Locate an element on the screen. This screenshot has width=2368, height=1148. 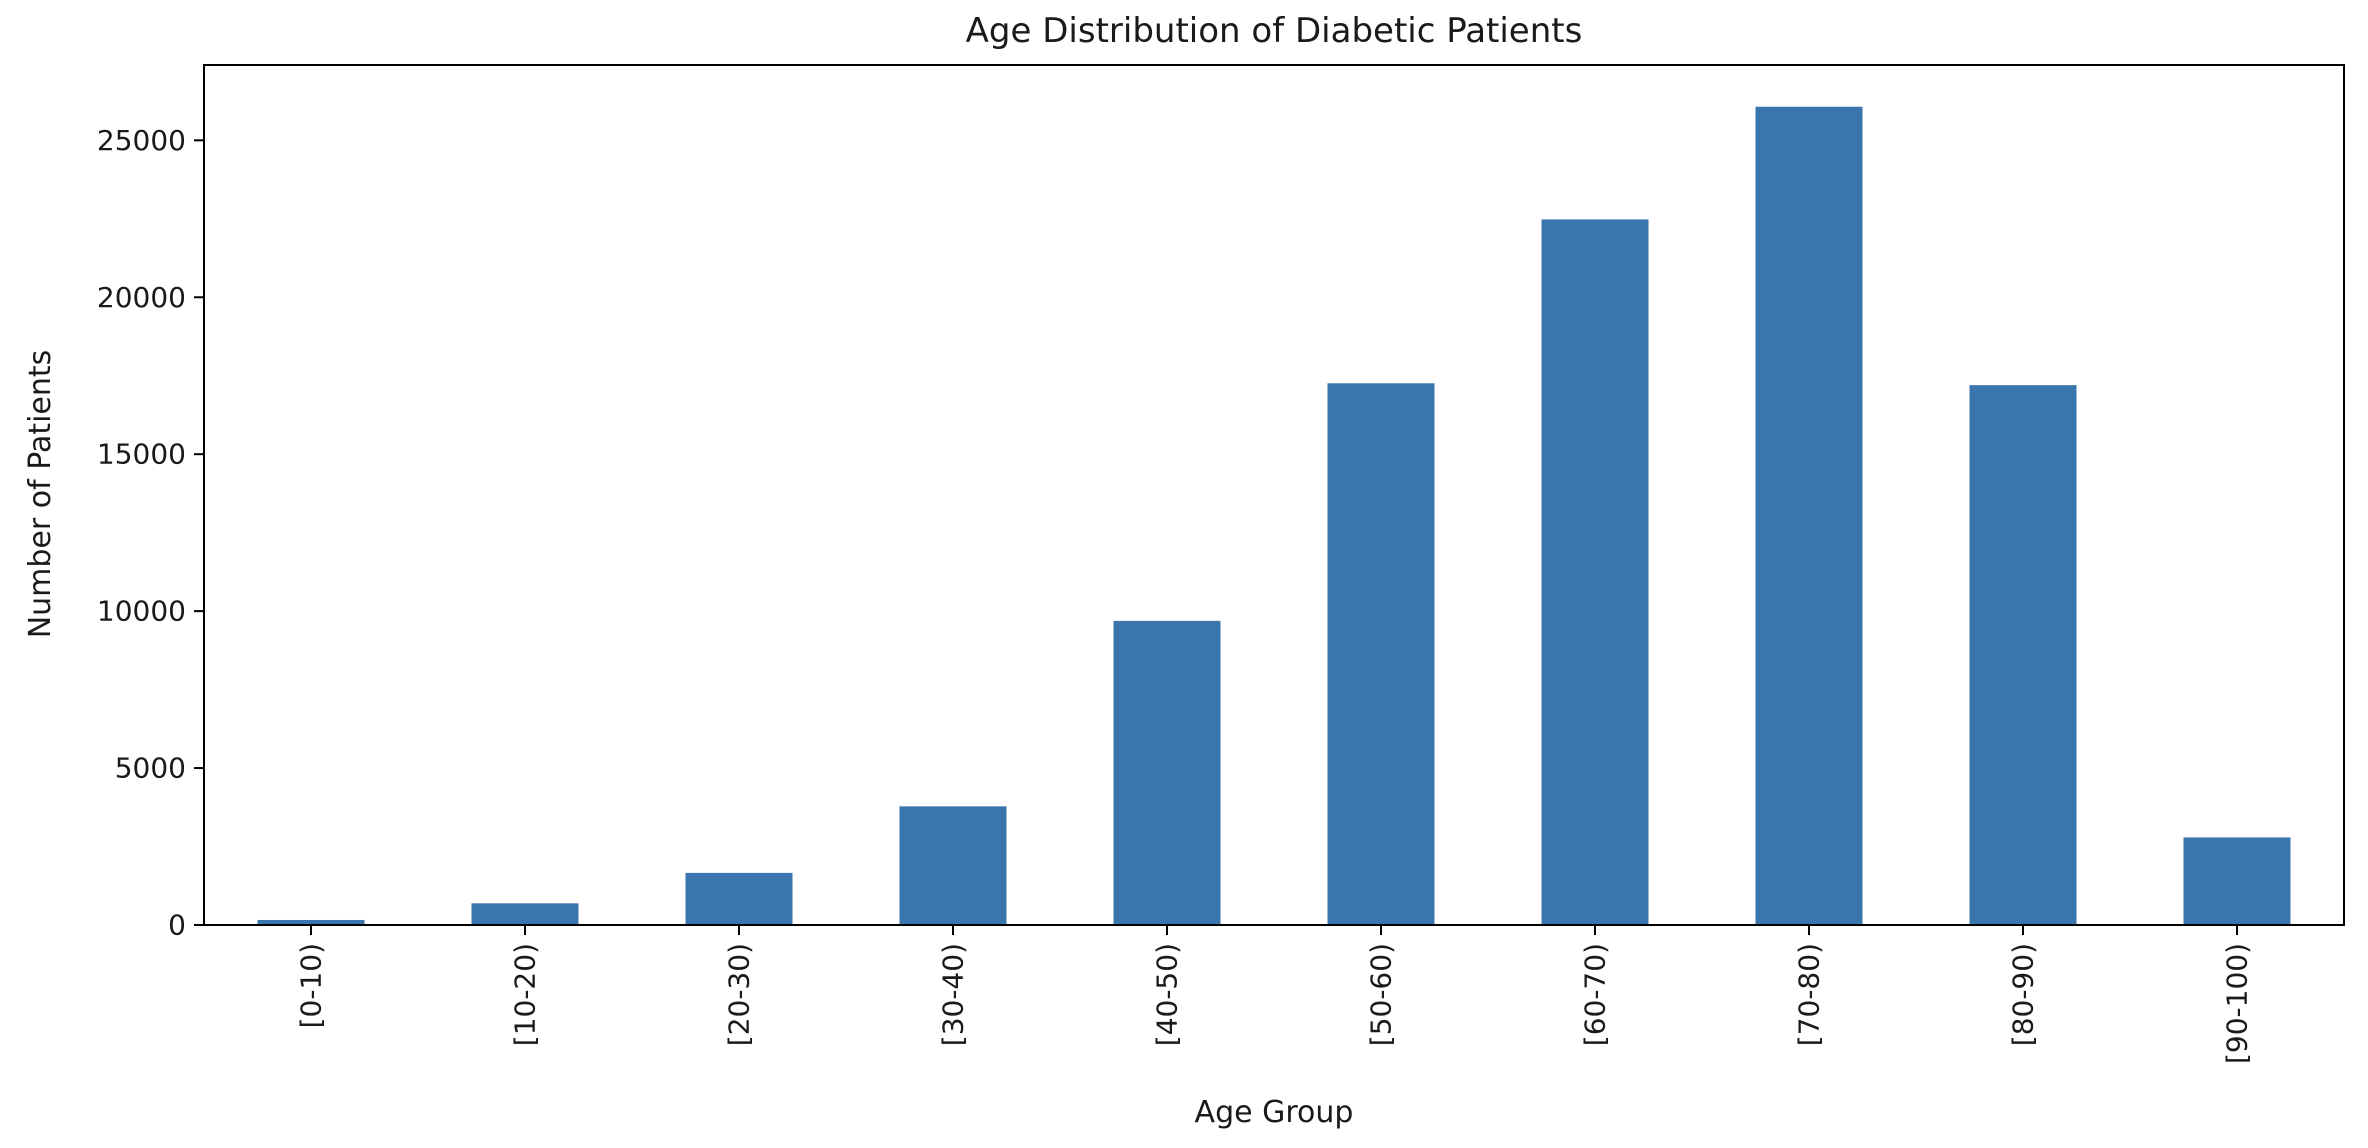
y-tick-label: 20000 is located at coordinates (141, 297).